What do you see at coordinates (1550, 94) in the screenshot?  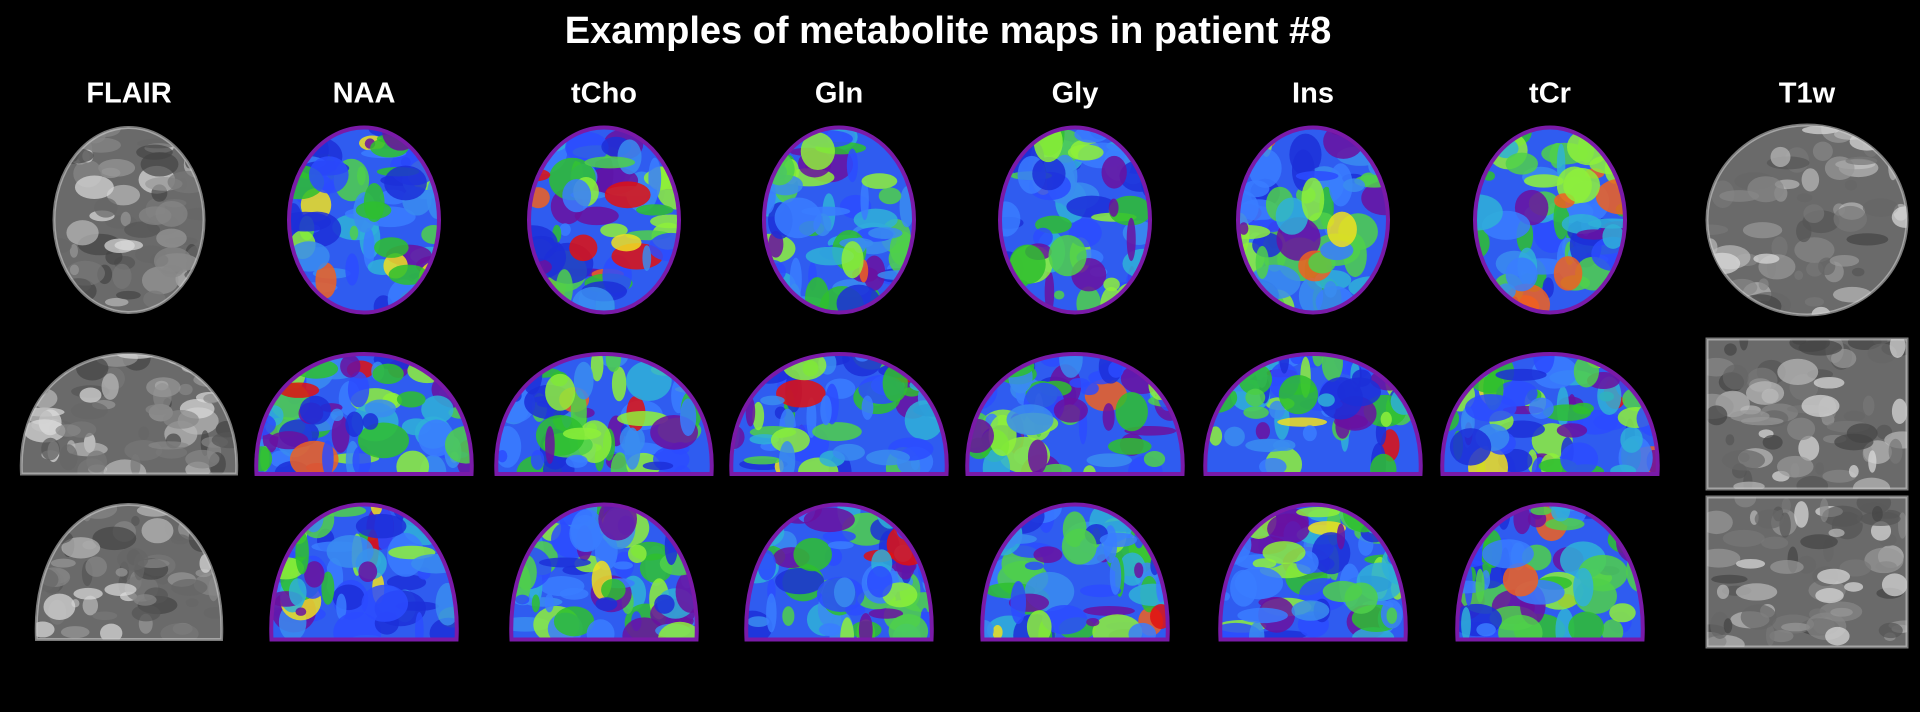 I see `column-label: tCr` at bounding box center [1550, 94].